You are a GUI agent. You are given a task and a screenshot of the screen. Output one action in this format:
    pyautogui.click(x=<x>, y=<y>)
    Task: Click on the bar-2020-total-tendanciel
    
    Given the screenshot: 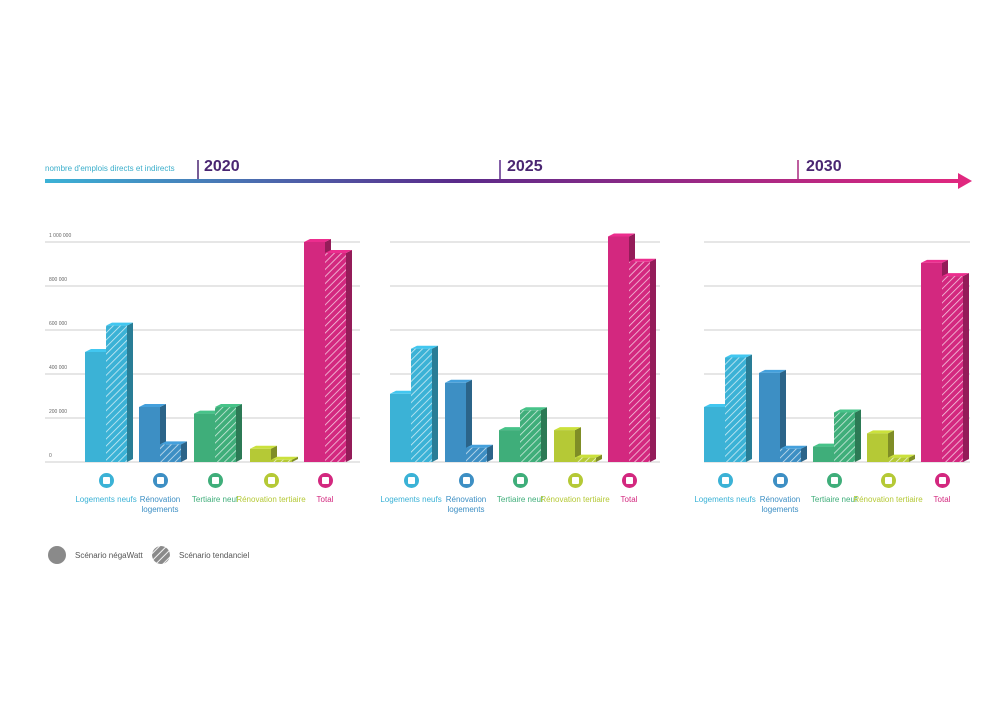 What is the action you would take?
    pyautogui.click(x=338, y=356)
    